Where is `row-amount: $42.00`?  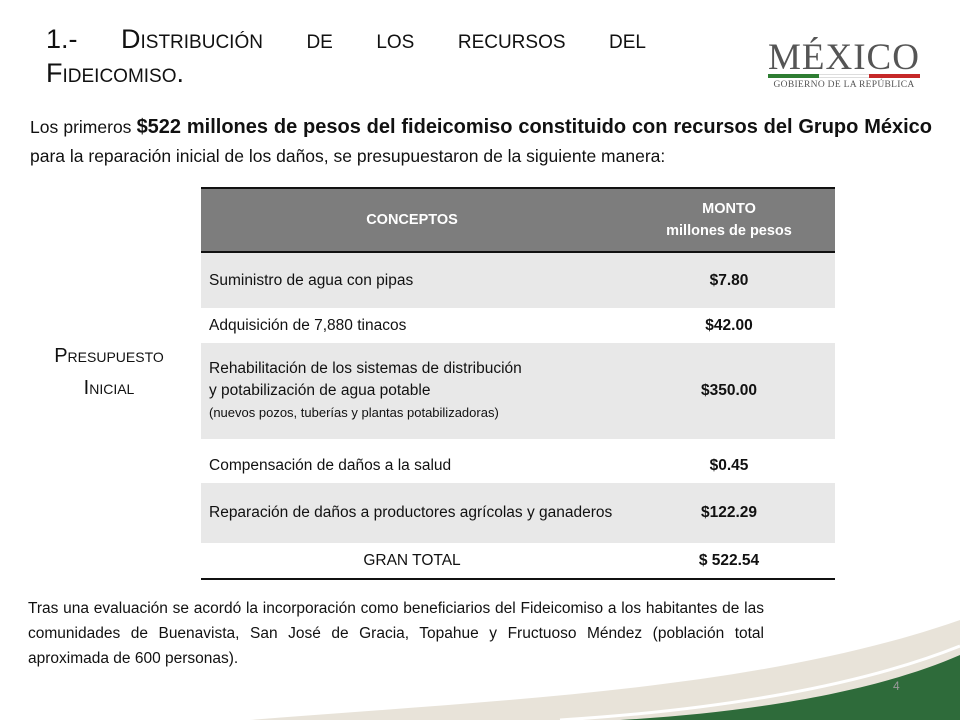 row-amount: $42.00 is located at coordinates (729, 325).